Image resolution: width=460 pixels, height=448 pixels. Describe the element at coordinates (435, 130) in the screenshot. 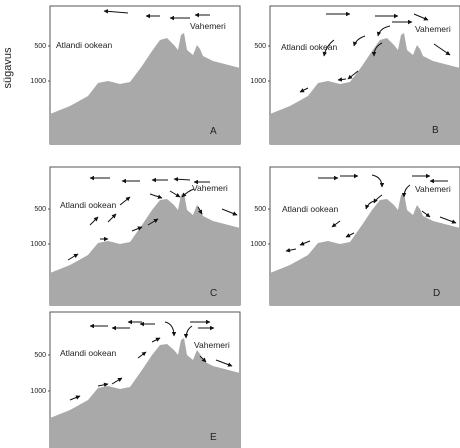

I see `panel-letter: B` at that location.